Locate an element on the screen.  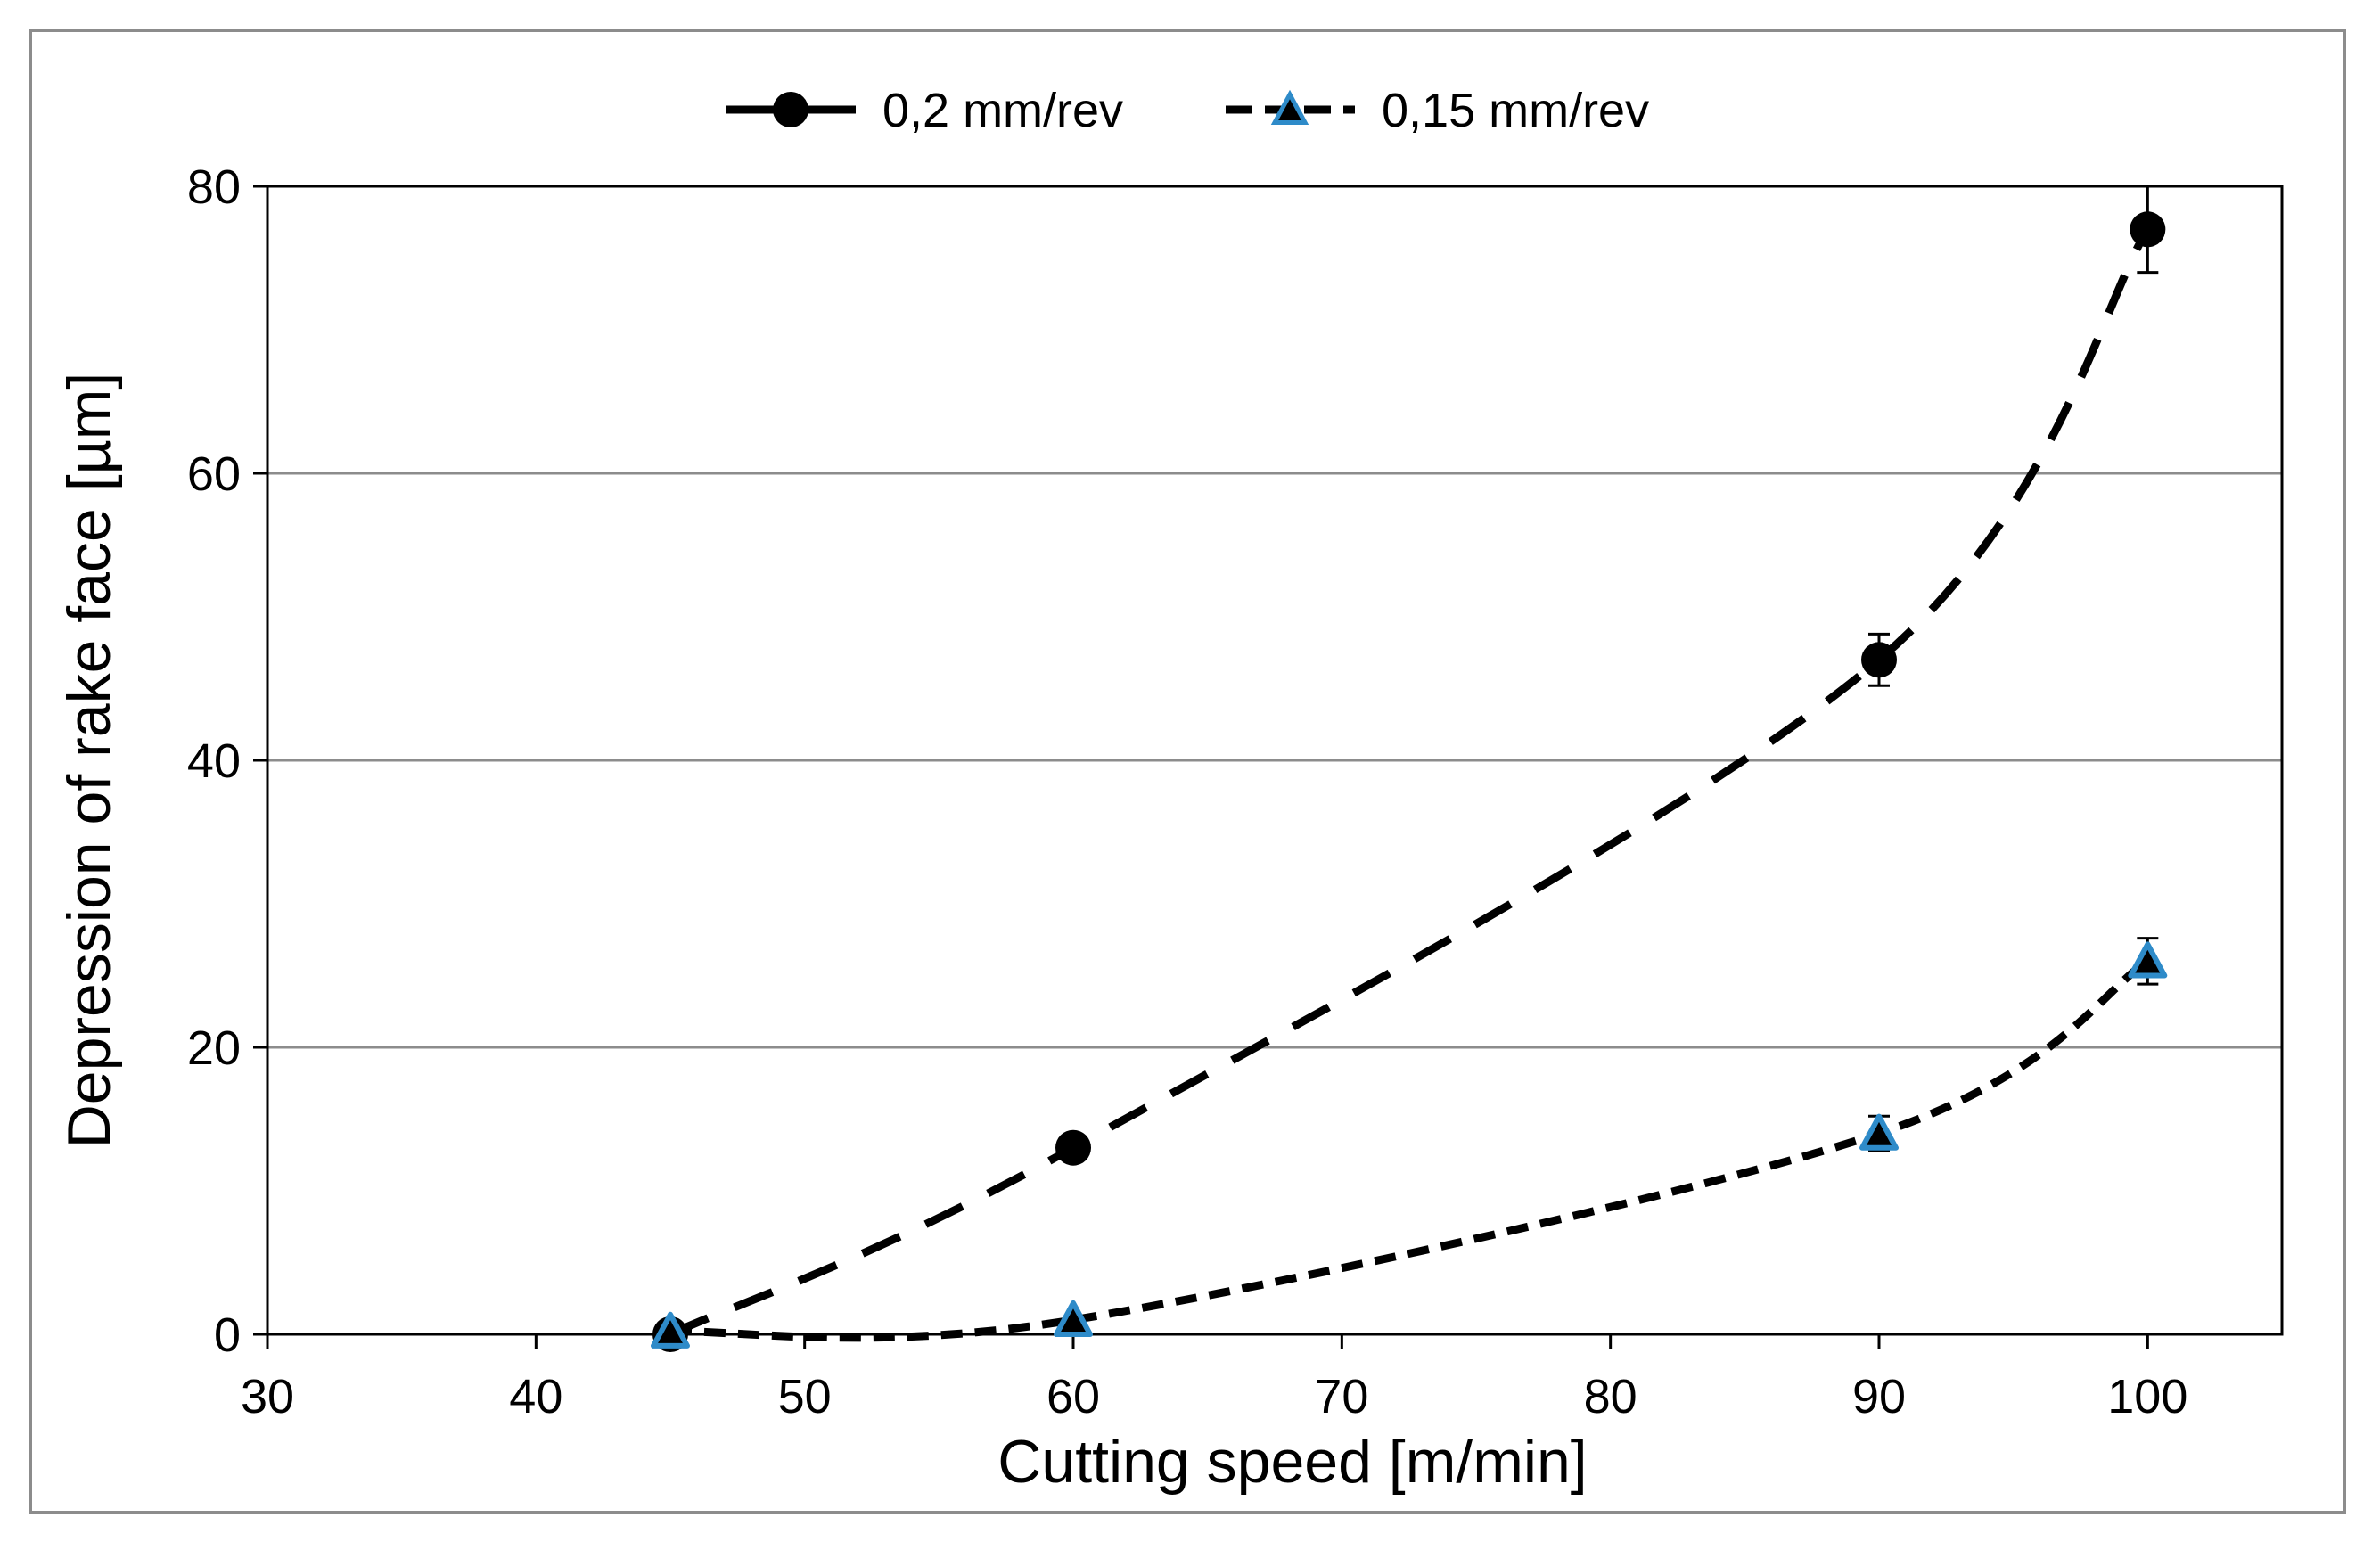
legend-label: 0,15 mm/rev is located at coordinates (1515, 110).